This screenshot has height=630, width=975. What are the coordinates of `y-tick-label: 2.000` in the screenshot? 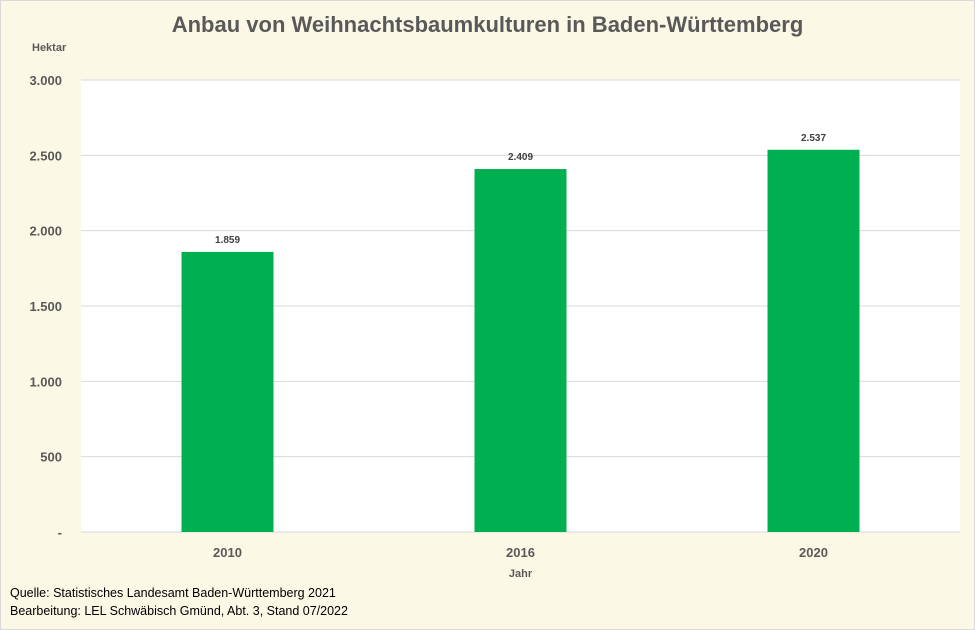 It's located at (45, 231).